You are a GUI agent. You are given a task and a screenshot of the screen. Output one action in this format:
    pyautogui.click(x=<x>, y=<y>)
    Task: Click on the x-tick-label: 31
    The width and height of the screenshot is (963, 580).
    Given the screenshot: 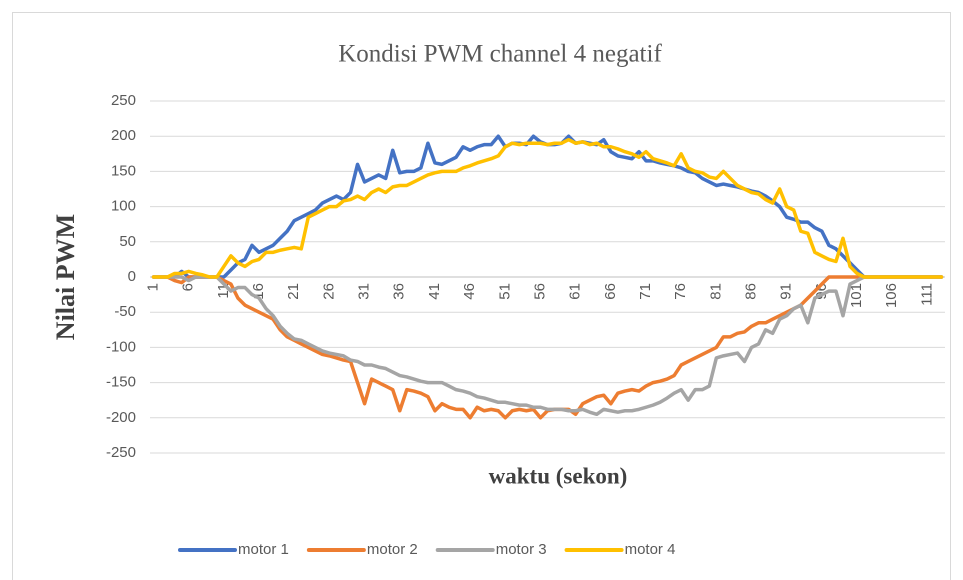 What is the action you would take?
    pyautogui.click(x=364, y=291)
    